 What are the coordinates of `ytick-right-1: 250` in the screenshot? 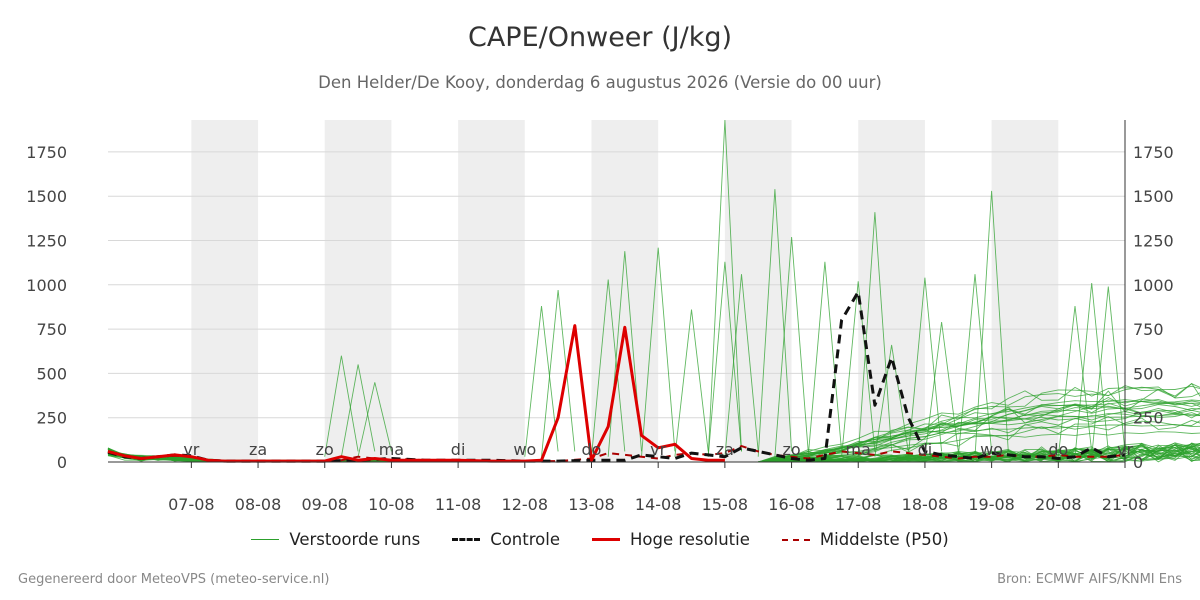 It's located at (1148, 418).